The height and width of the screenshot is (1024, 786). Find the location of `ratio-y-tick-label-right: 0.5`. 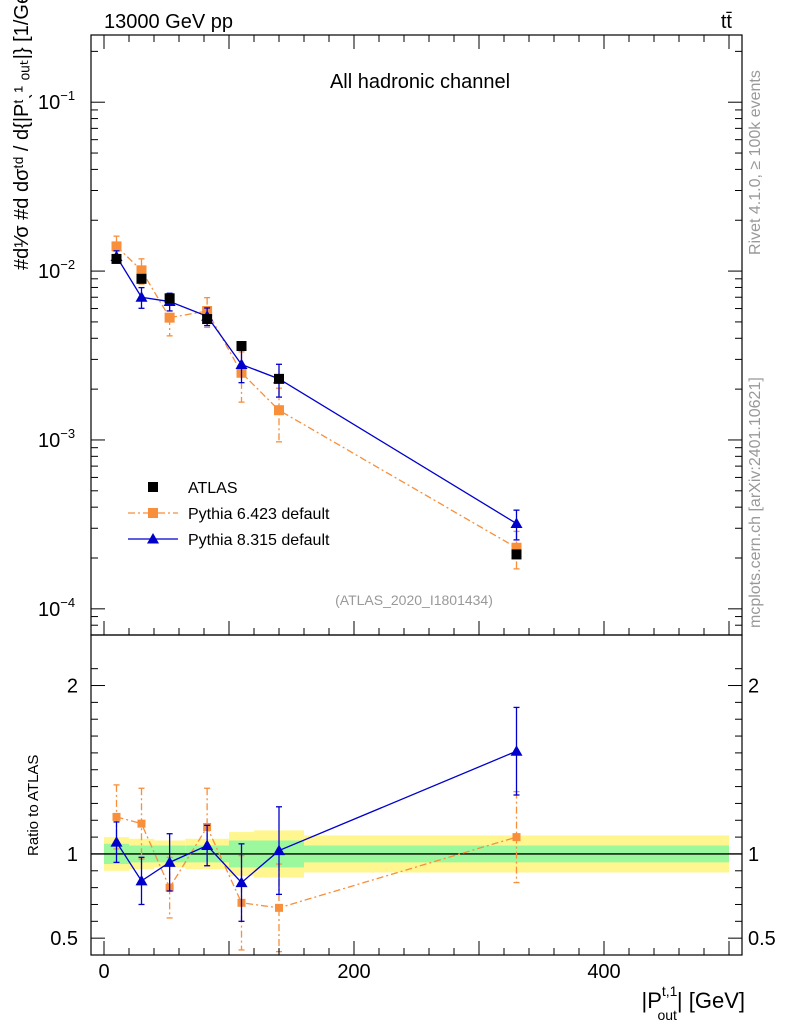

ratio-y-tick-label-right: 0.5 is located at coordinates (762, 939).